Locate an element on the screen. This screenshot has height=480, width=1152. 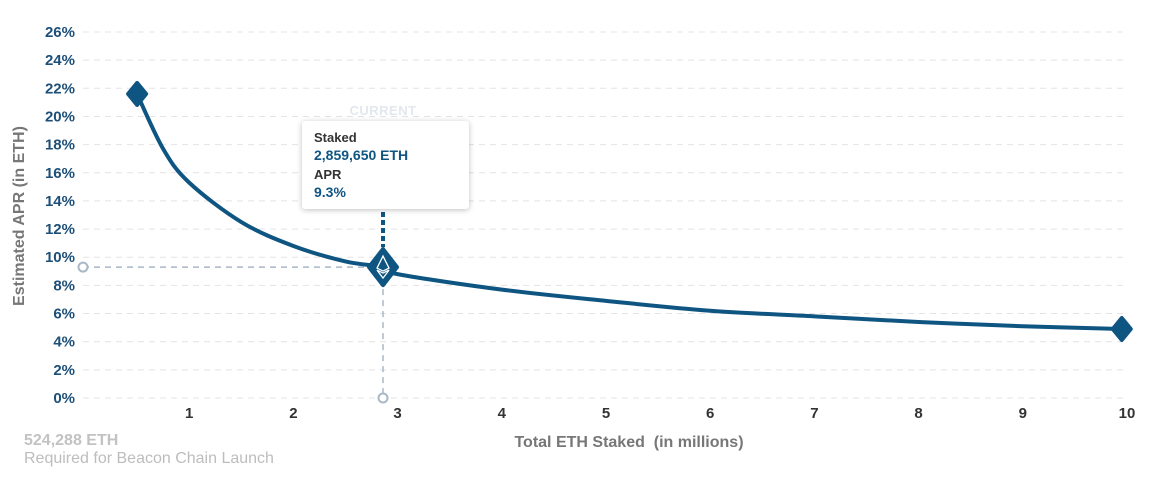
x-tick-label: 10 is located at coordinates (1127, 413).